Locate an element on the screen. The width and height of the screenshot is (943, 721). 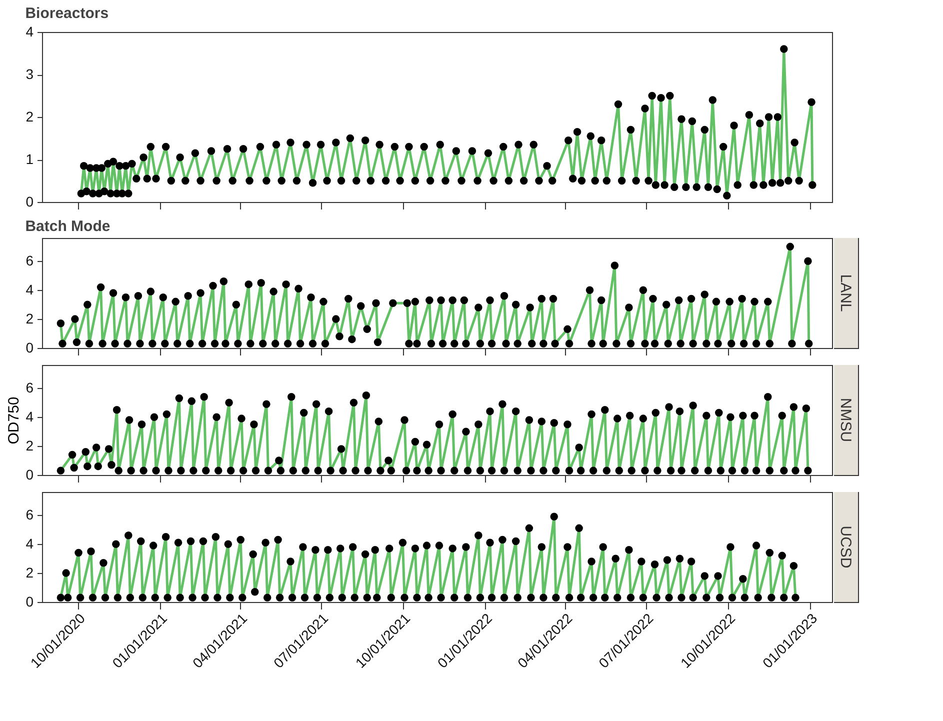
chart-title: Batch Mode is located at coordinates (67, 226).